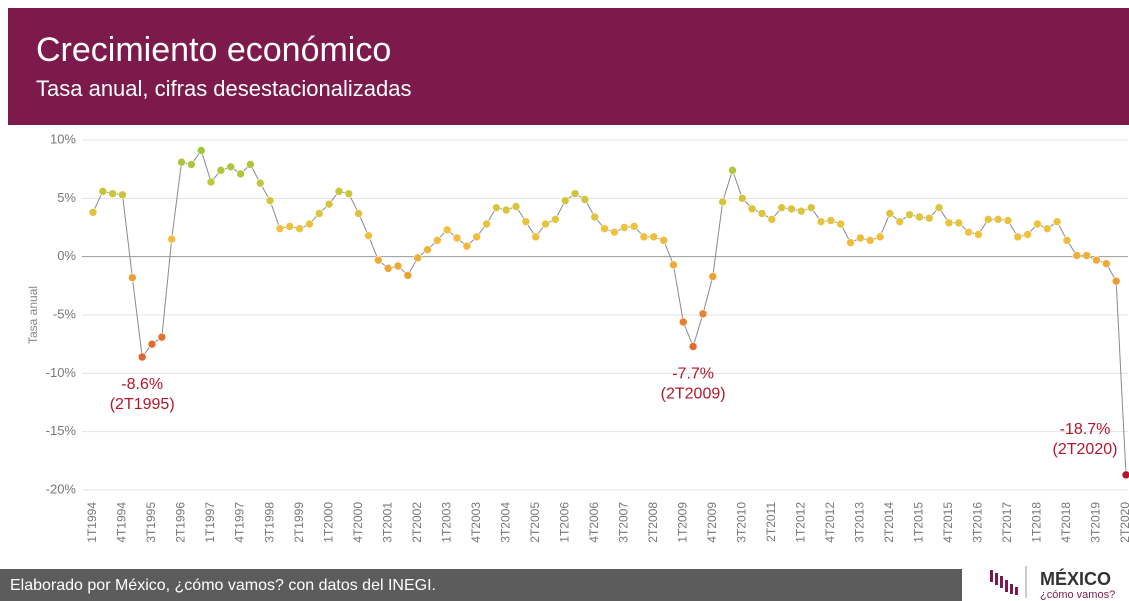 This screenshot has width=1129, height=601. I want to click on x-tick-label: 4T1997, so click(240, 522).